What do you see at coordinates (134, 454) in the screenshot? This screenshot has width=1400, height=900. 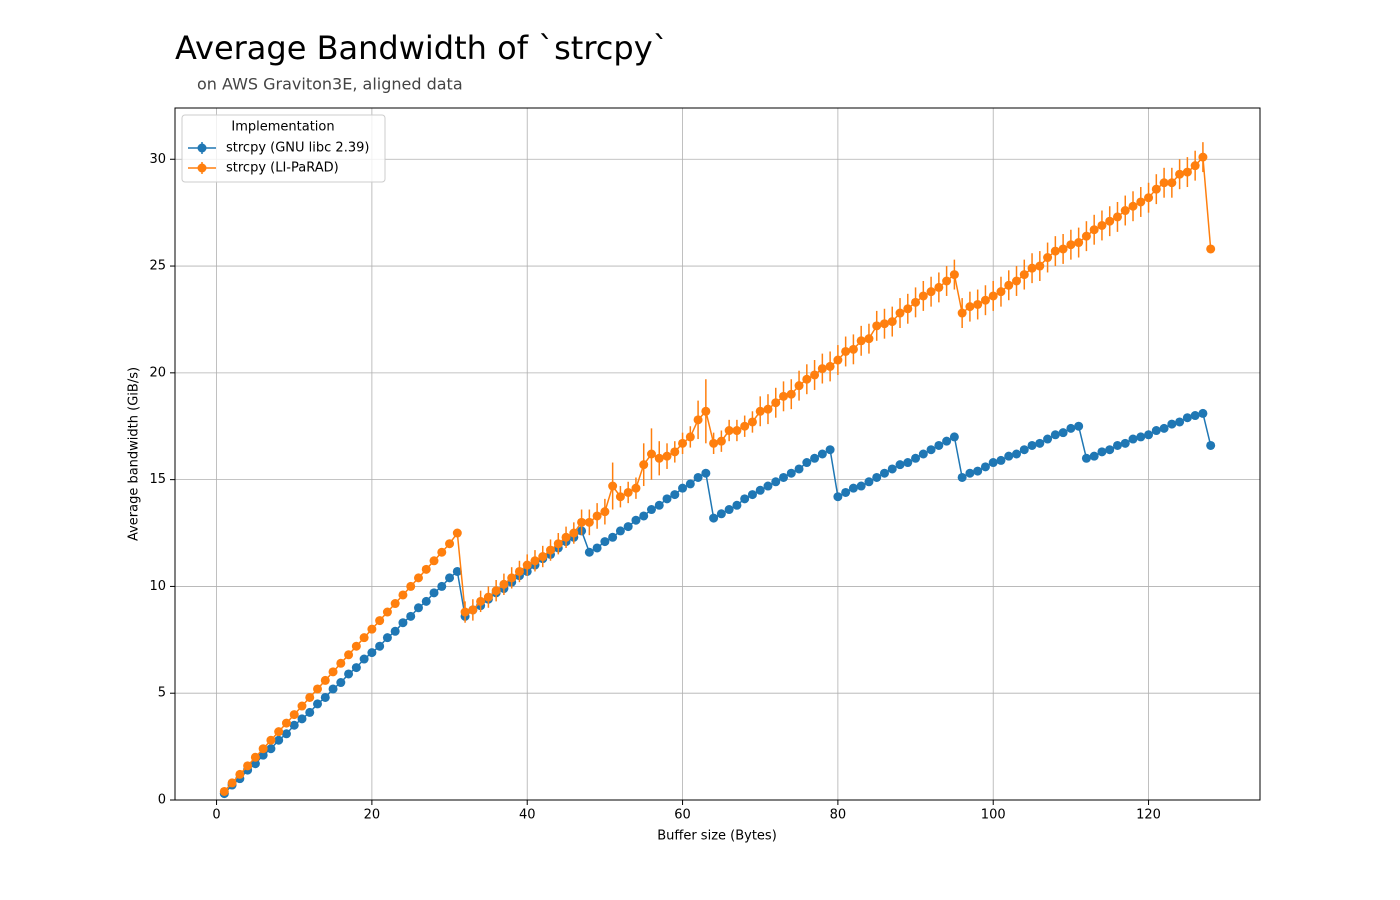 I see `y-axis-label: Average bandwidth (GiB/s)` at bounding box center [134, 454].